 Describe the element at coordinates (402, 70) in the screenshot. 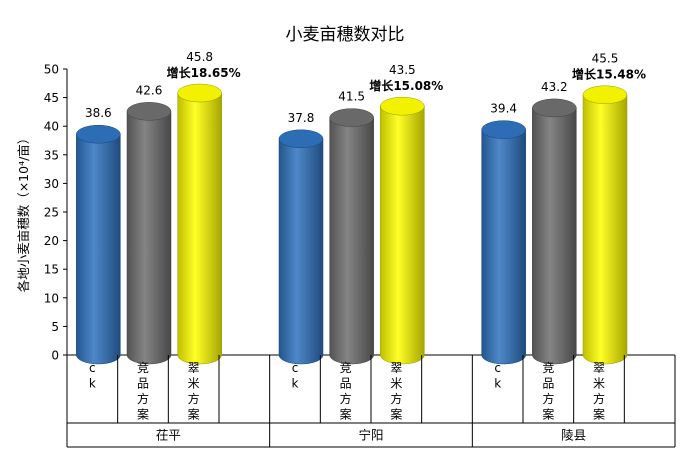

I see `data-label: 43.5` at that location.